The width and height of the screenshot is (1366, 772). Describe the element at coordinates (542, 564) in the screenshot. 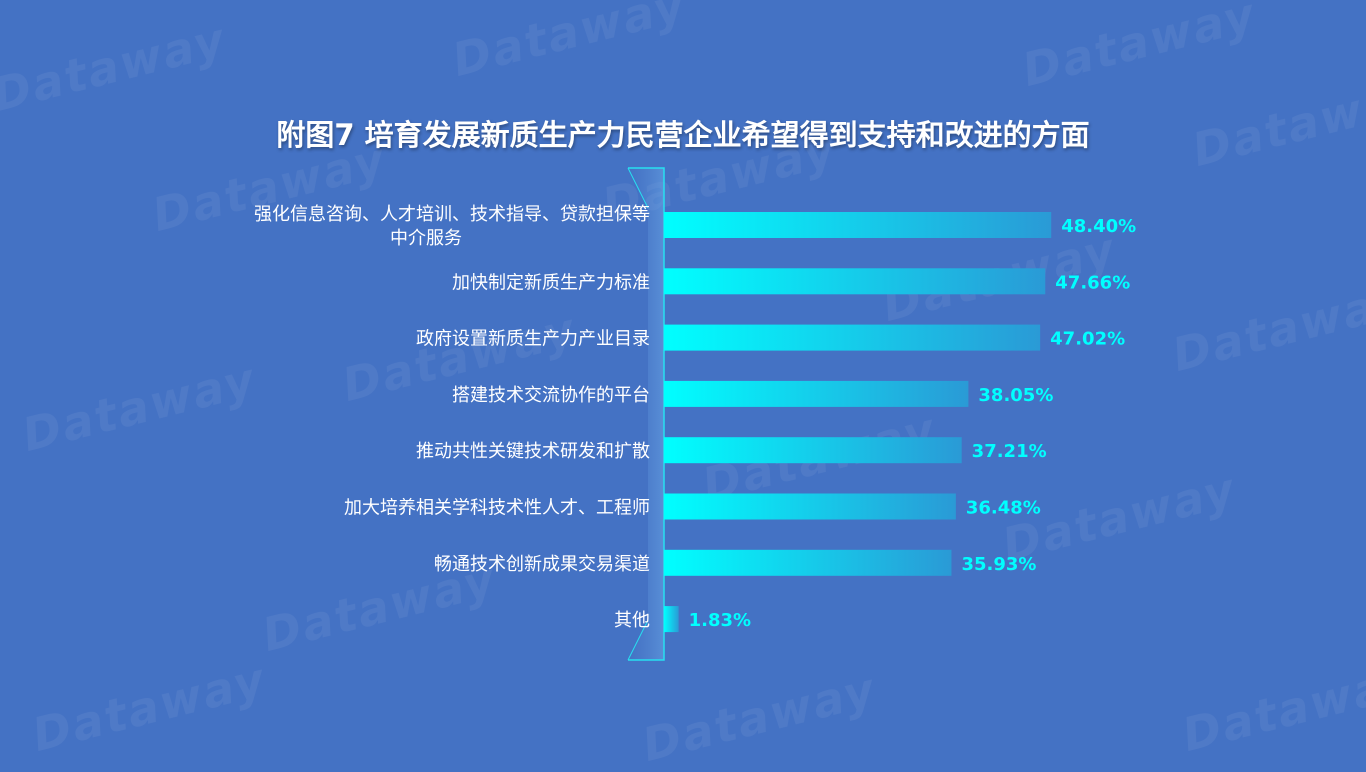

I see `category-label: 畅通技术创新成果交易渠道` at that location.